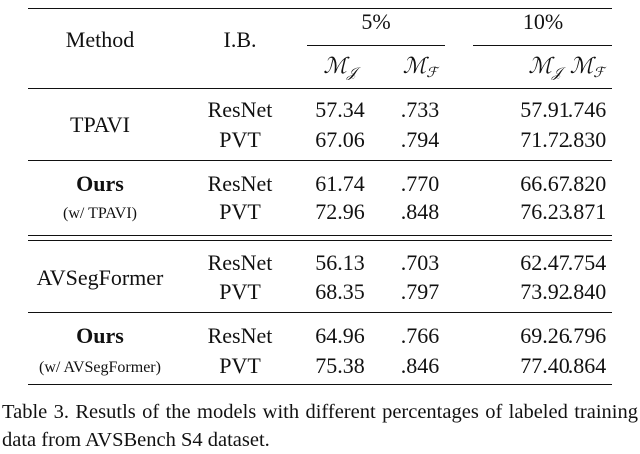 The image size is (640, 454). I want to click on method-name: AVSegFormer, so click(100, 277).